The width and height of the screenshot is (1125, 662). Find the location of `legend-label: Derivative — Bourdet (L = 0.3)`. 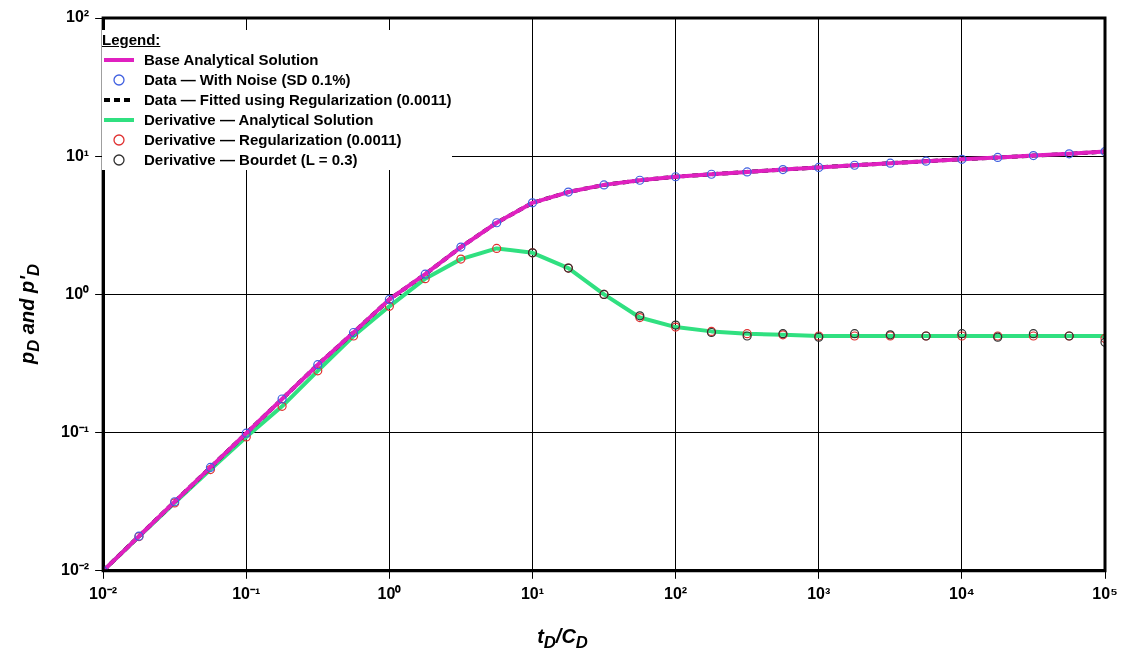

legend-label: Derivative — Bourdet (L = 0.3) is located at coordinates (251, 160).